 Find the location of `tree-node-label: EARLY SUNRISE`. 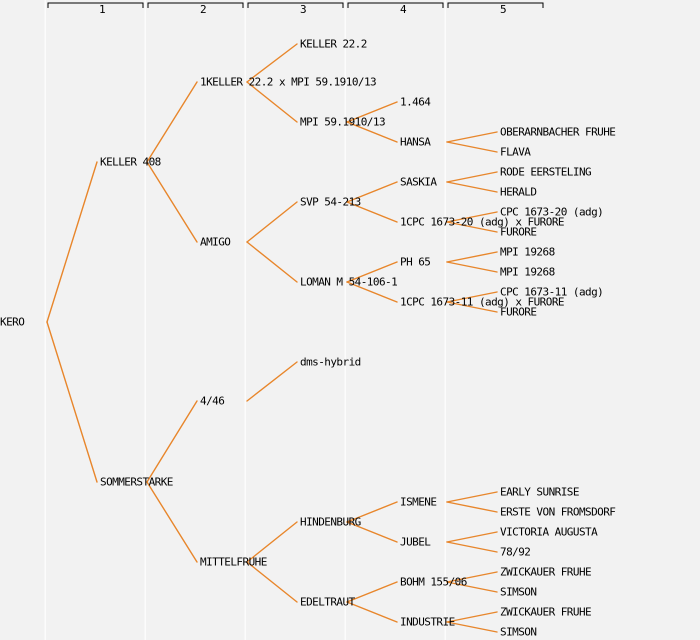

tree-node-label: EARLY SUNRISE is located at coordinates (540, 492).